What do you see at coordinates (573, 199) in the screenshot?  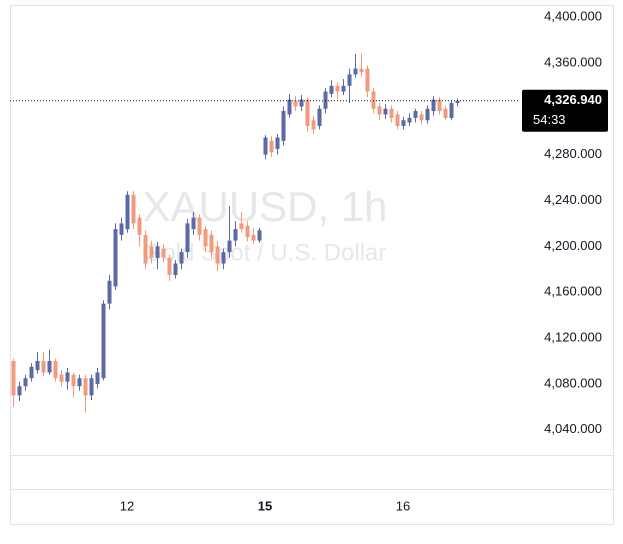 I see `y-tick-label: 4,240.000` at bounding box center [573, 199].